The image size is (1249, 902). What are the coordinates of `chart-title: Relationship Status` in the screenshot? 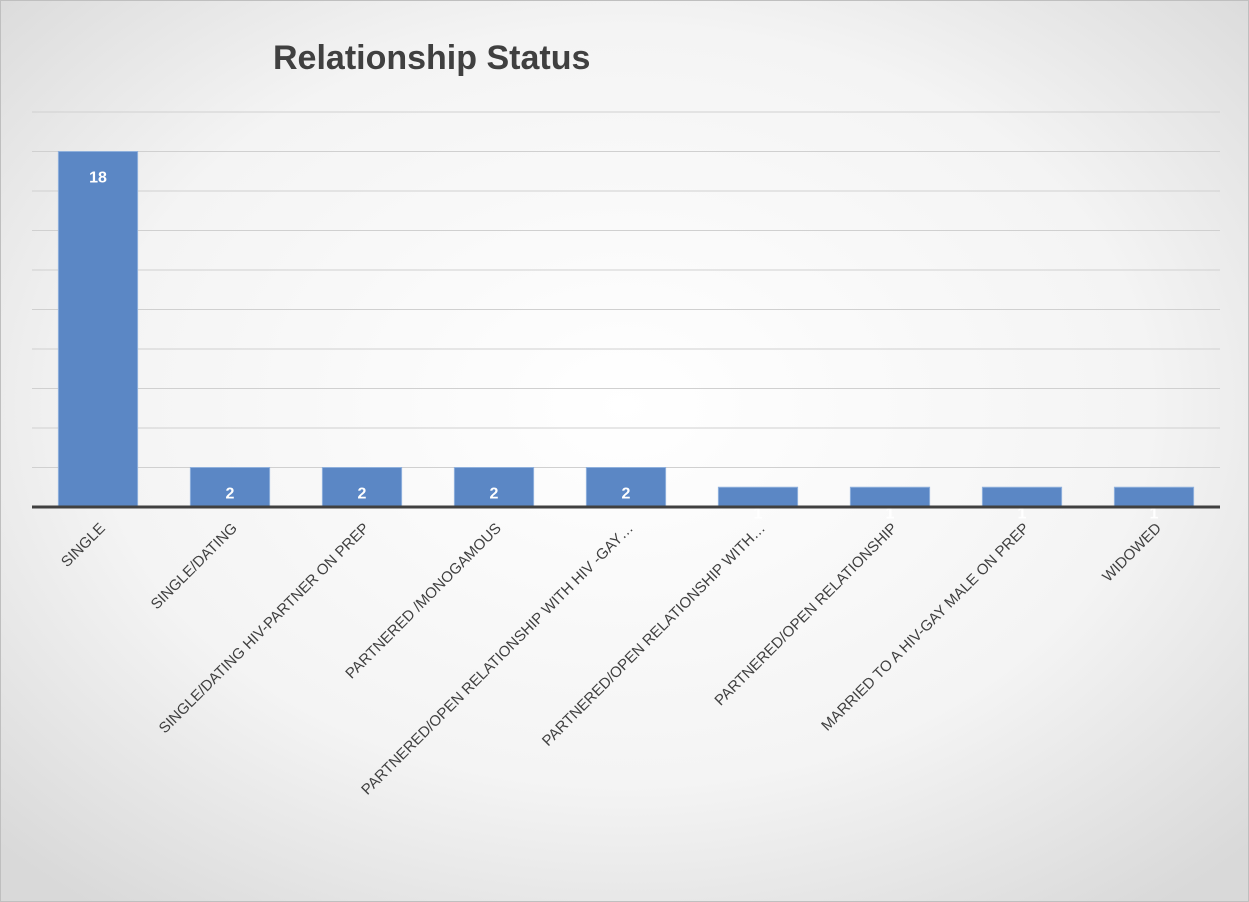 It's located at (431, 58).